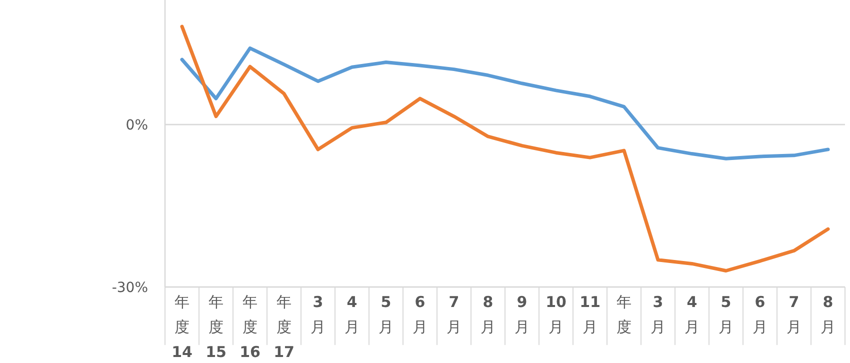  What do you see at coordinates (216, 327) in the screenshot?
I see `x-tick-label: 年度15` at bounding box center [216, 327].